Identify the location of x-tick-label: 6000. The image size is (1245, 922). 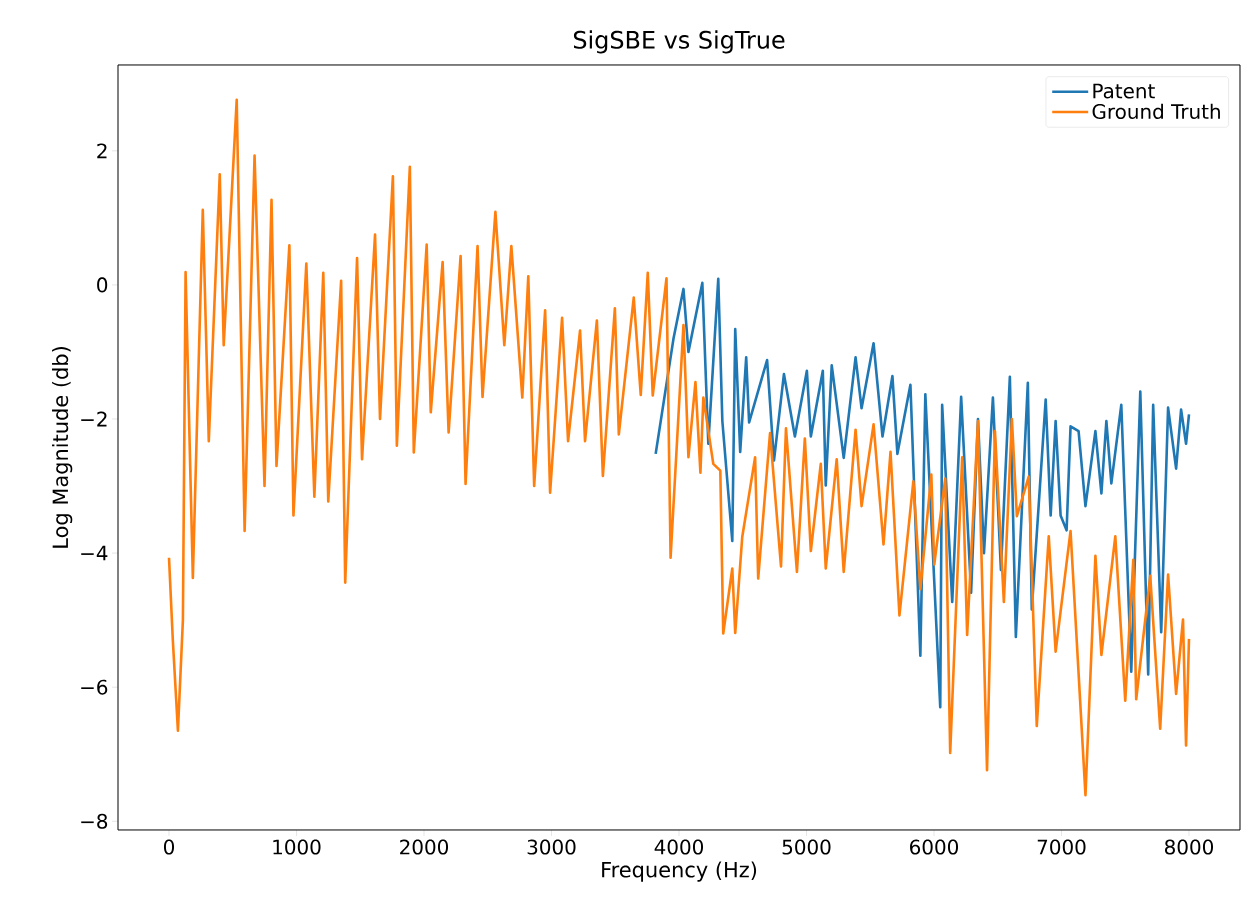
(934, 847).